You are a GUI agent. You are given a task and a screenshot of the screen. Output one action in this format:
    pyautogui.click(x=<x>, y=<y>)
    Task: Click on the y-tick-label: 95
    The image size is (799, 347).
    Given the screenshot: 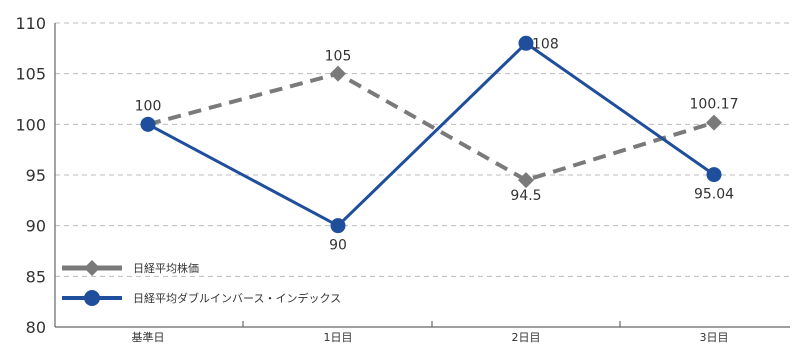 What is the action you would take?
    pyautogui.click(x=36, y=175)
    